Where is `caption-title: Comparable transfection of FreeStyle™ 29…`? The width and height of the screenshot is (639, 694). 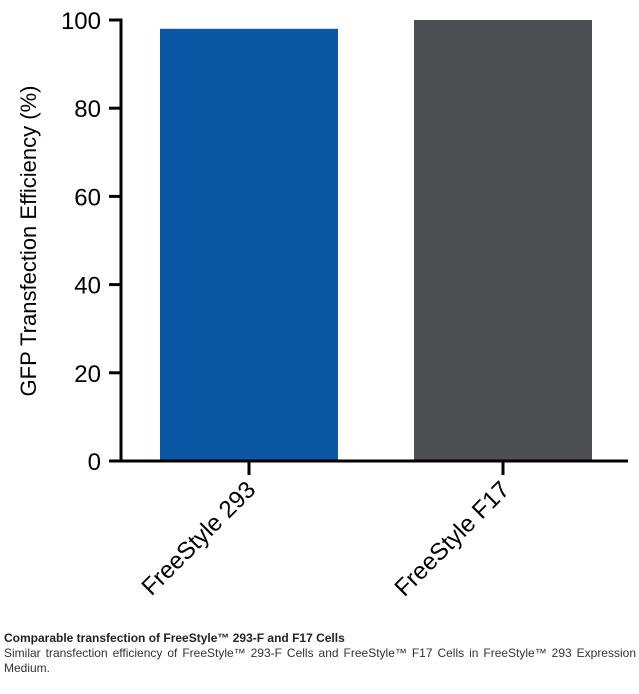
caption-title: Comparable transfection of FreeStyle™ 29… is located at coordinates (174, 638).